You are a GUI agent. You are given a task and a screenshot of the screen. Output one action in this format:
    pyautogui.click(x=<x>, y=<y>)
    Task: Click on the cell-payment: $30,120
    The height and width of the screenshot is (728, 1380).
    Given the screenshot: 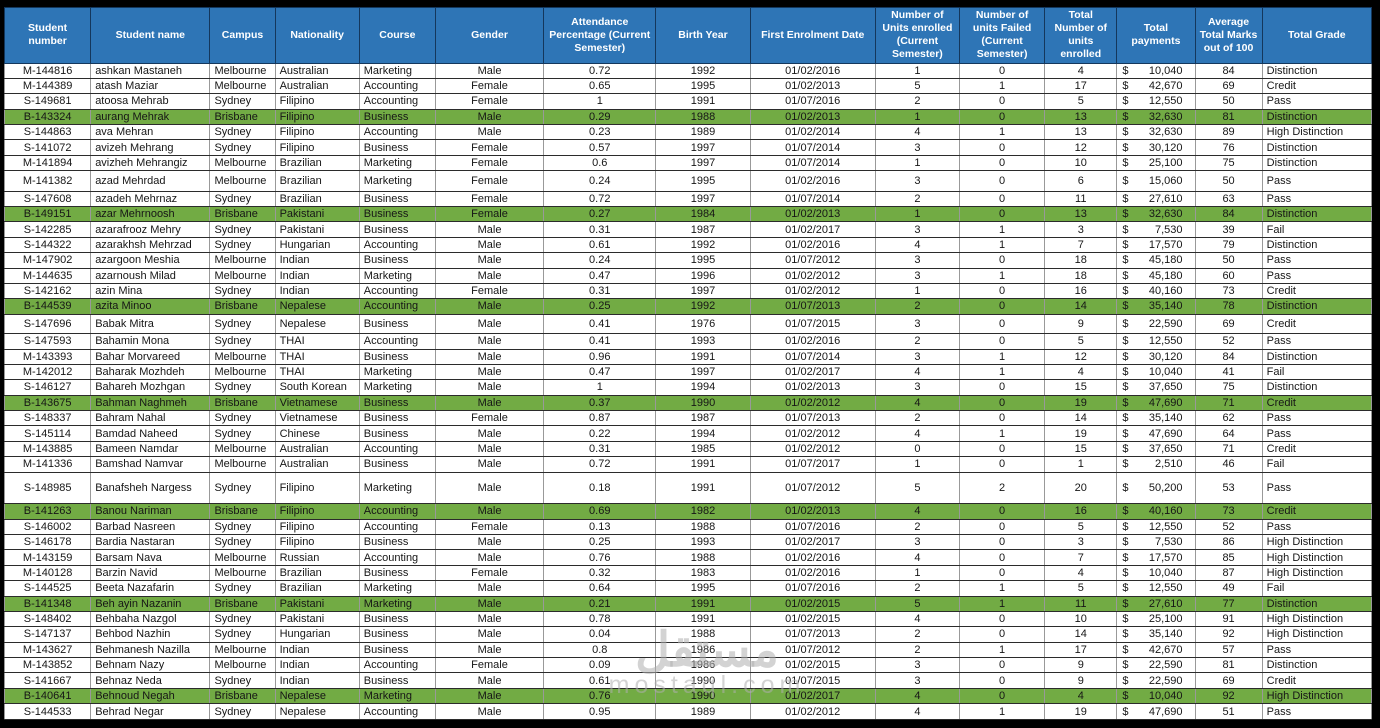 What is the action you would take?
    pyautogui.click(x=1156, y=147)
    